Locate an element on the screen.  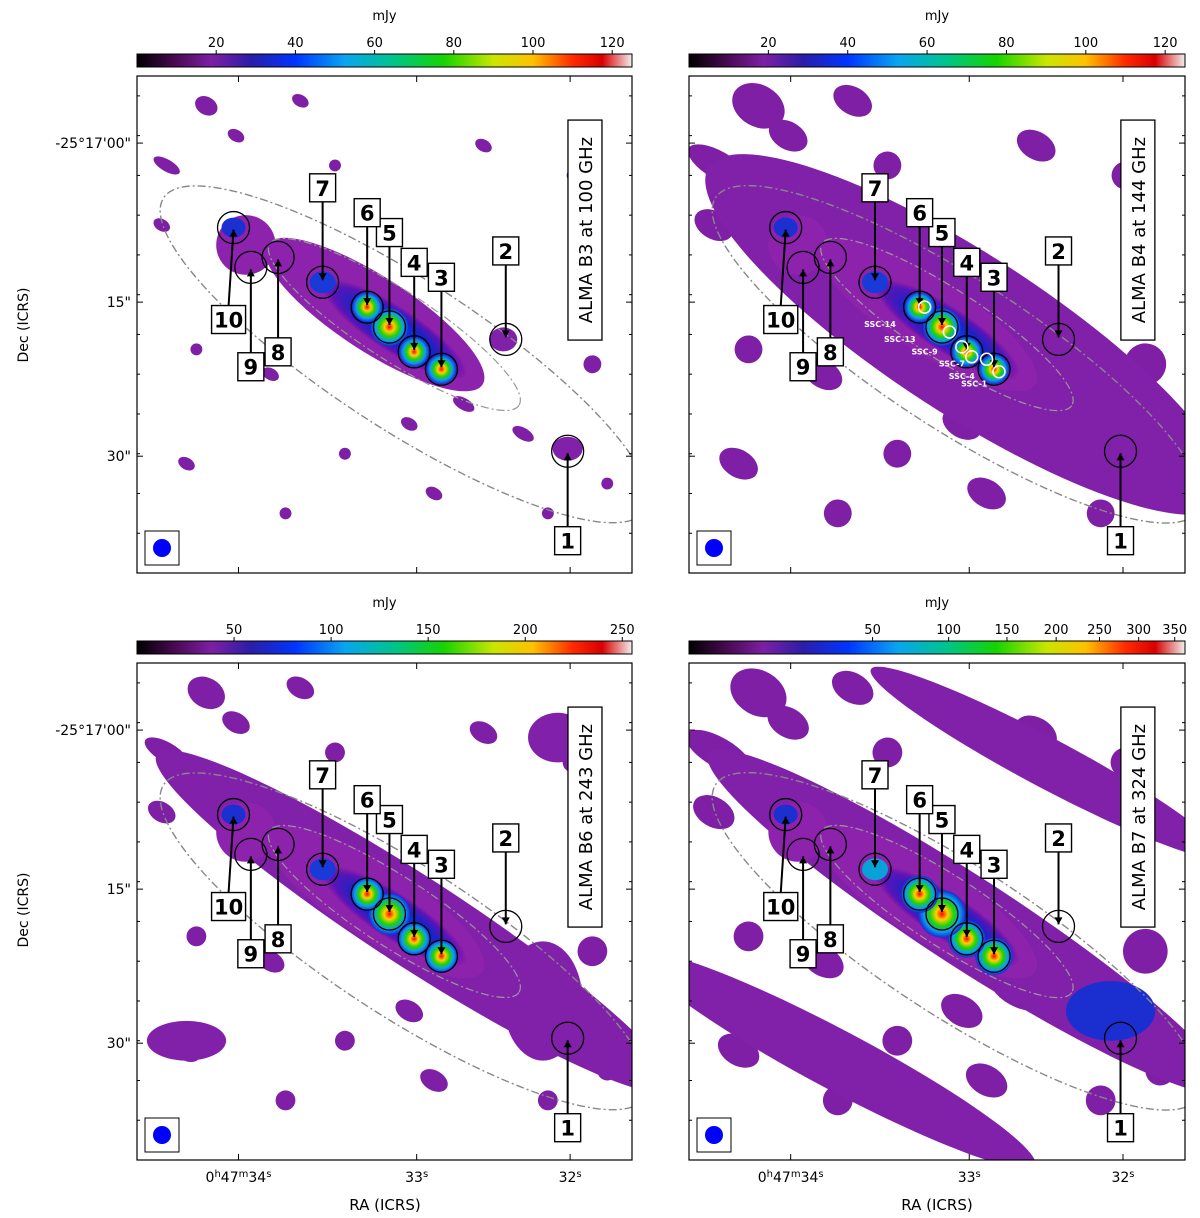
region-10-arrow is located at coordinates (783, 267).